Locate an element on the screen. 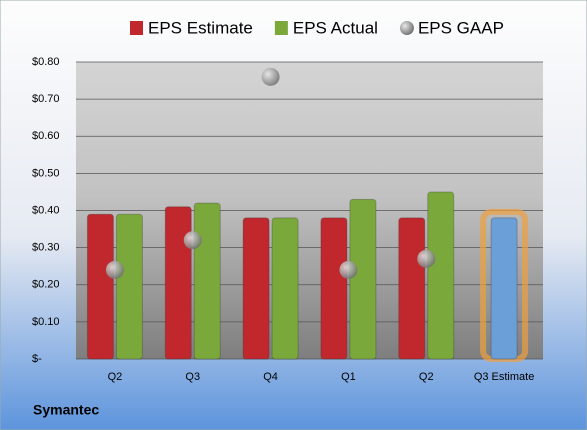  legend-label: EPS GAAP is located at coordinates (461, 27).